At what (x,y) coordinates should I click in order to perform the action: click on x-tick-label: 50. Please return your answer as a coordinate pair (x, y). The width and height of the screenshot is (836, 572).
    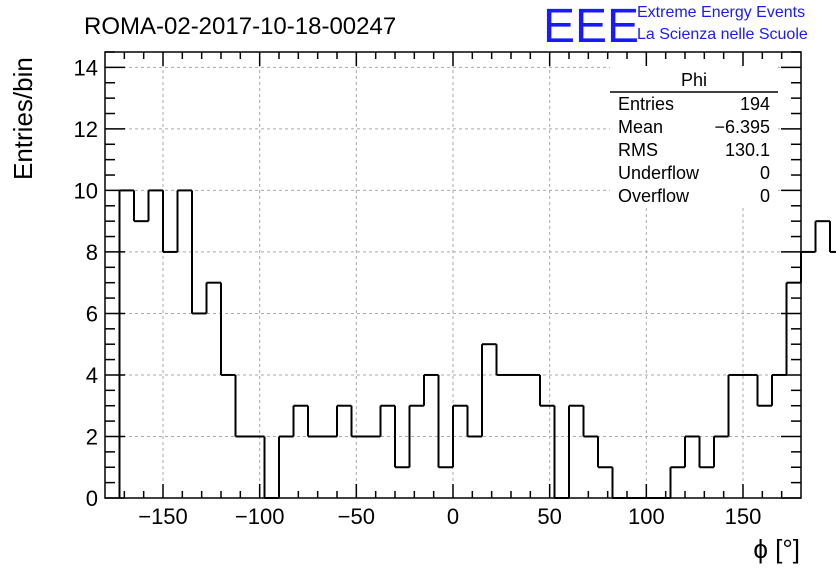
    Looking at the image, I should click on (549, 516).